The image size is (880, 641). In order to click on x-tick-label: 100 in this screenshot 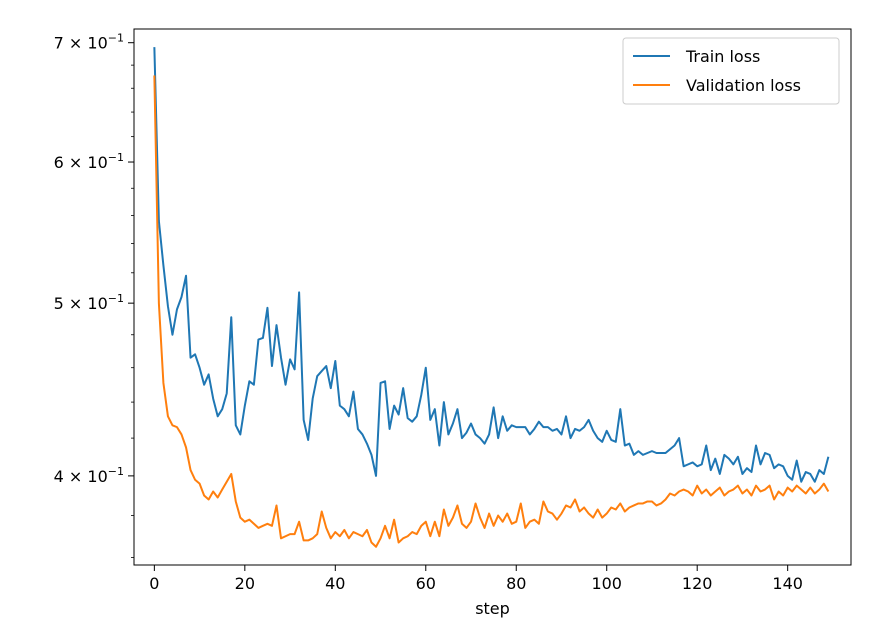, I will do `click(606, 583)`.